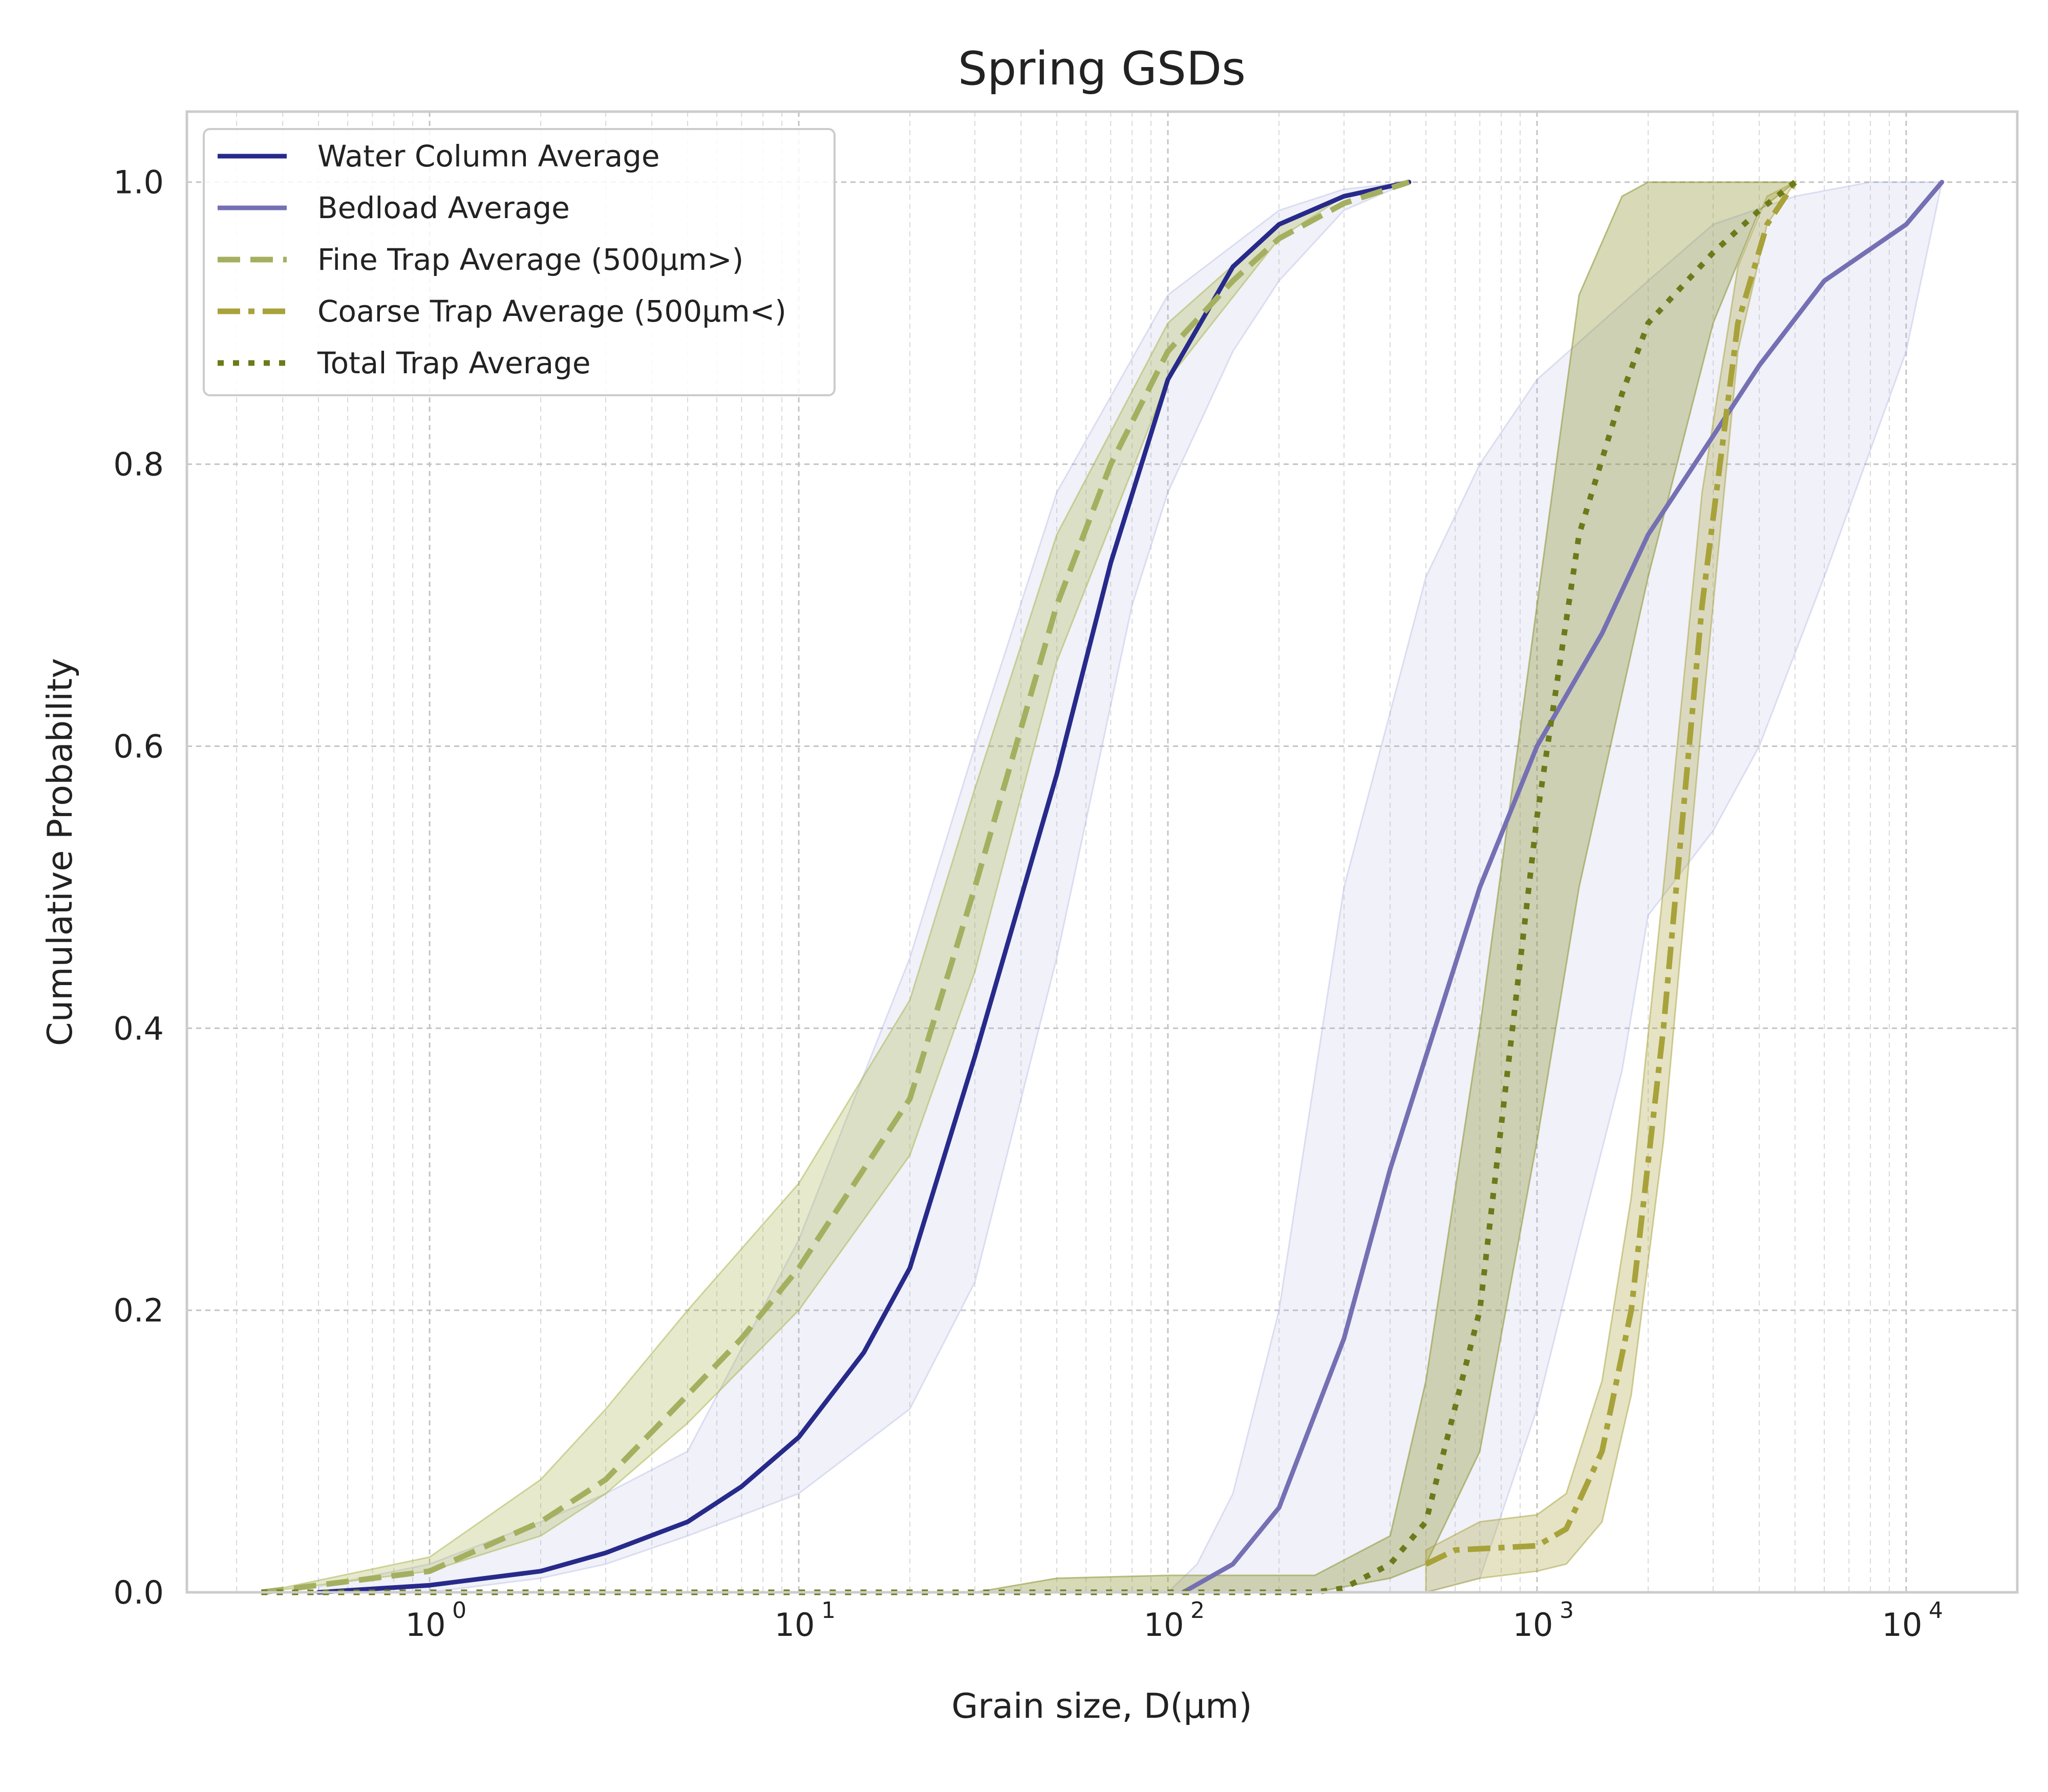  Describe the element at coordinates (488, 156) in the screenshot. I see `legend-label-1: Water Column Average` at that location.